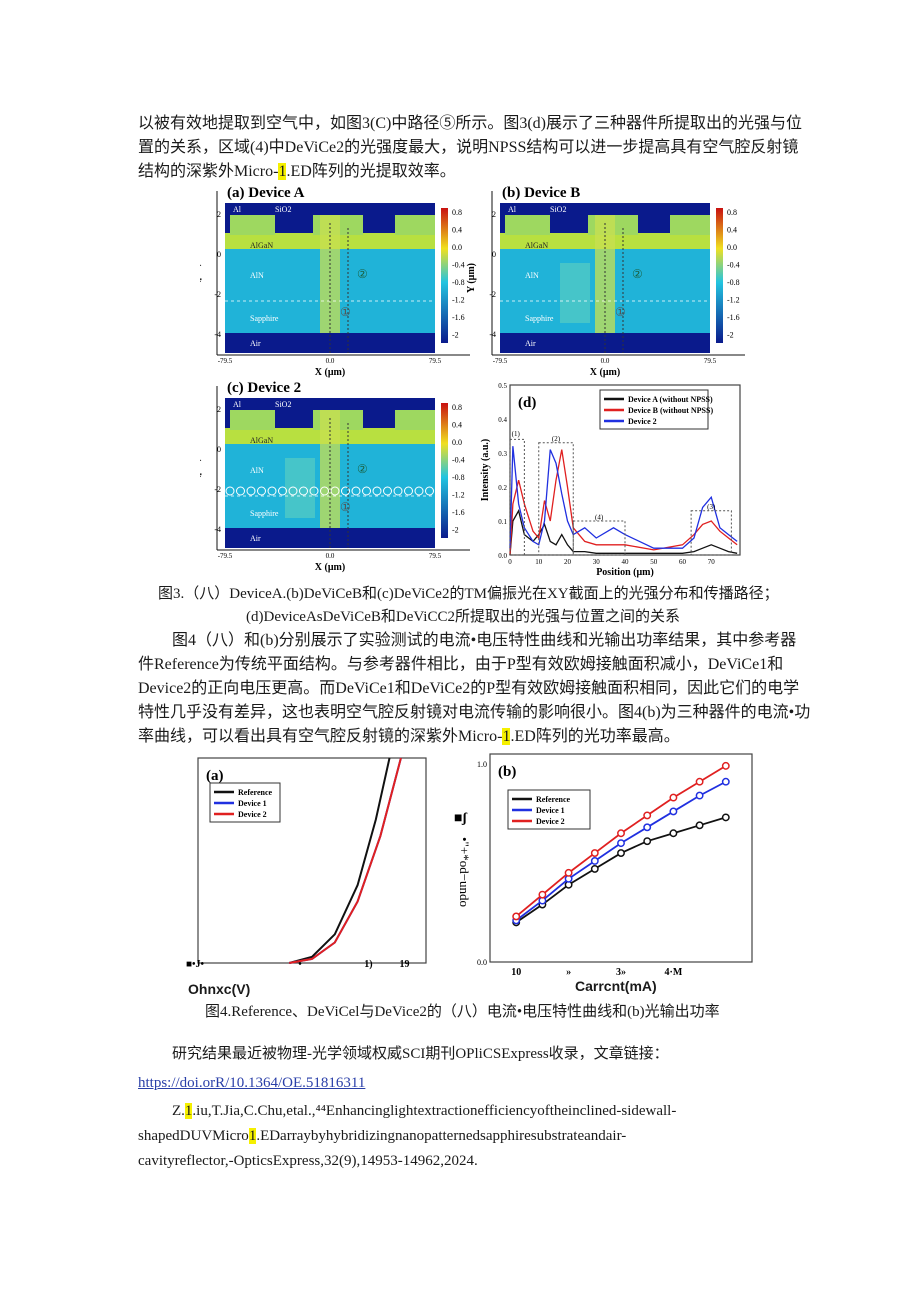  I want to click on legend: Reference Device 1 Device 2, so click(549, 809).